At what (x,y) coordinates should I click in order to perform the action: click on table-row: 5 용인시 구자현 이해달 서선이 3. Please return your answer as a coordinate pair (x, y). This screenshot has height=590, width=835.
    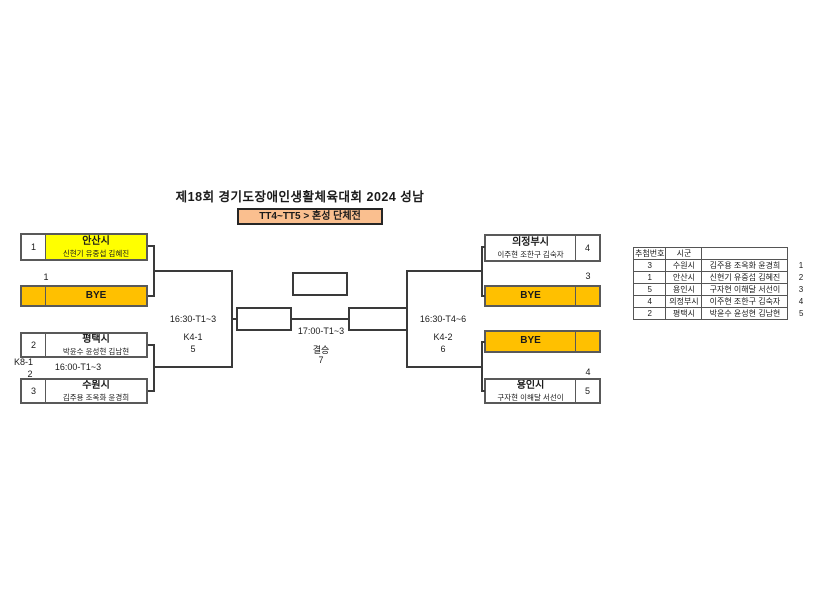
    Looking at the image, I should click on (723, 289).